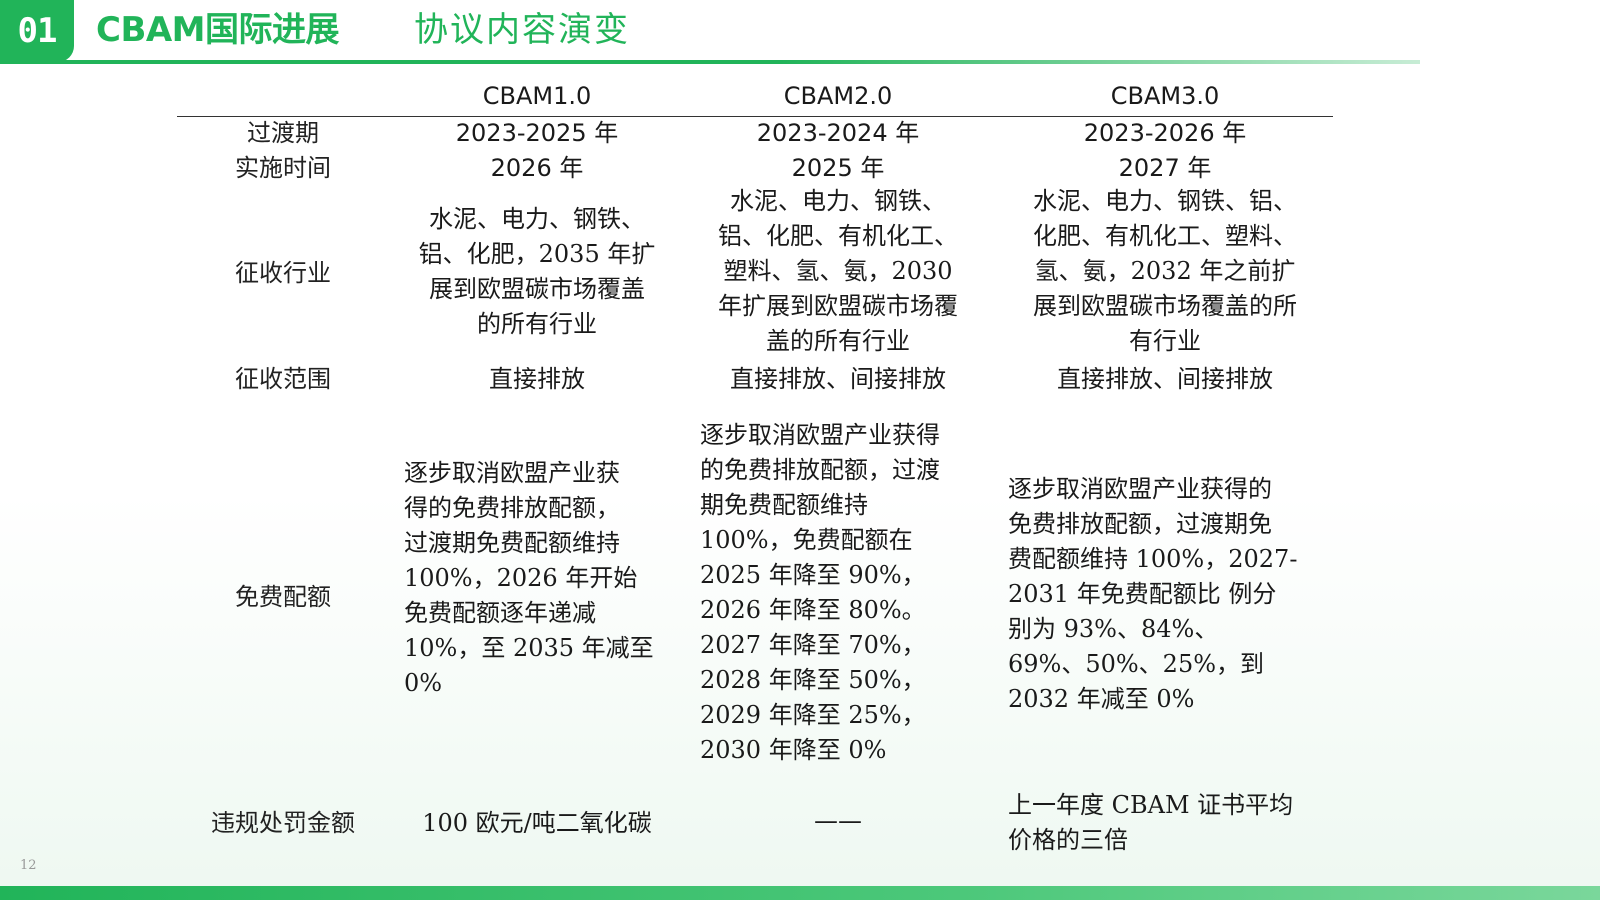  Describe the element at coordinates (537, 271) in the screenshot. I see `cell-industries-cbam1: 水泥、电力、钢铁、 铝、化肥，2035 年扩 展到欧盟碳市场覆盖 的所有行业` at that location.